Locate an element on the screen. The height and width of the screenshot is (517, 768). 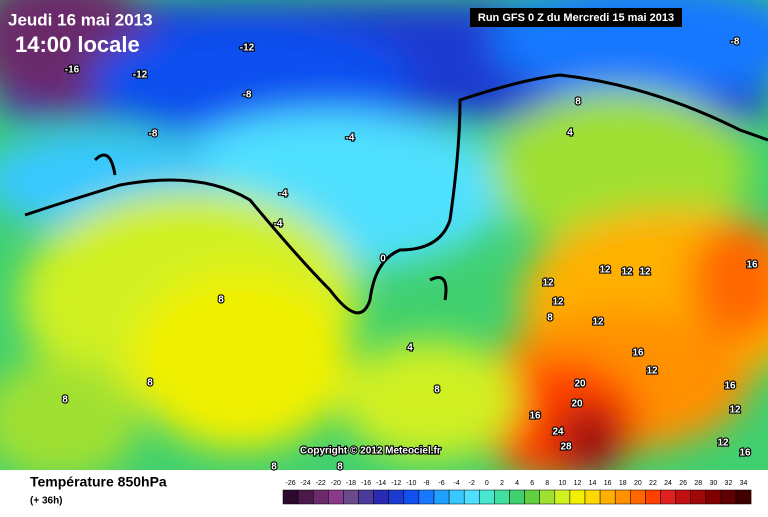
copyright: Copyright © 2012 Meteociel.fr is located at coordinates (370, 451).